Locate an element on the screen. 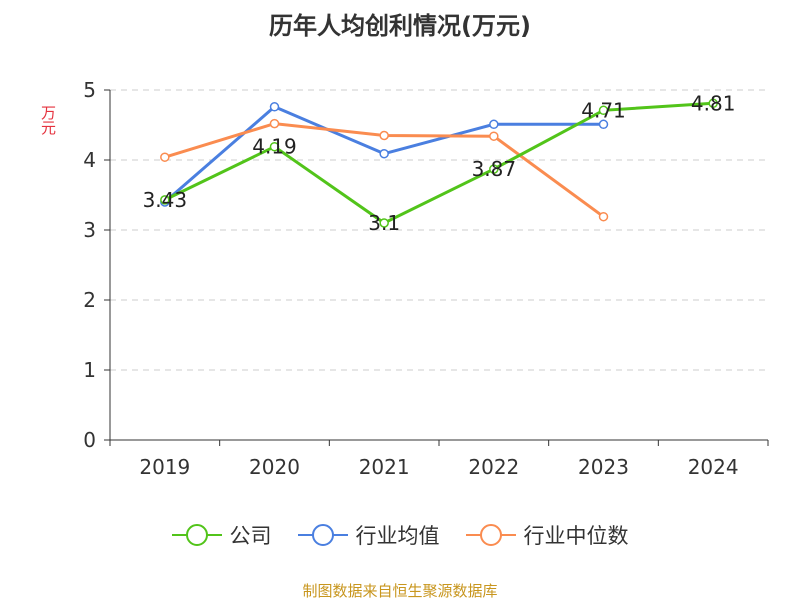  y-tick-label: 0 is located at coordinates (89, 440).